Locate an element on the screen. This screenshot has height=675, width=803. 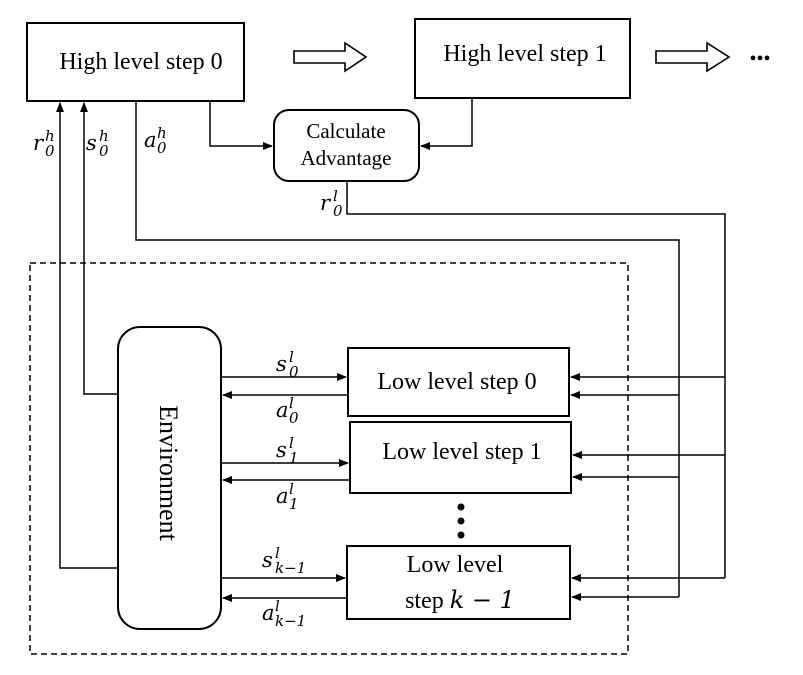
environment-label: Environment is located at coordinates (168, 473).